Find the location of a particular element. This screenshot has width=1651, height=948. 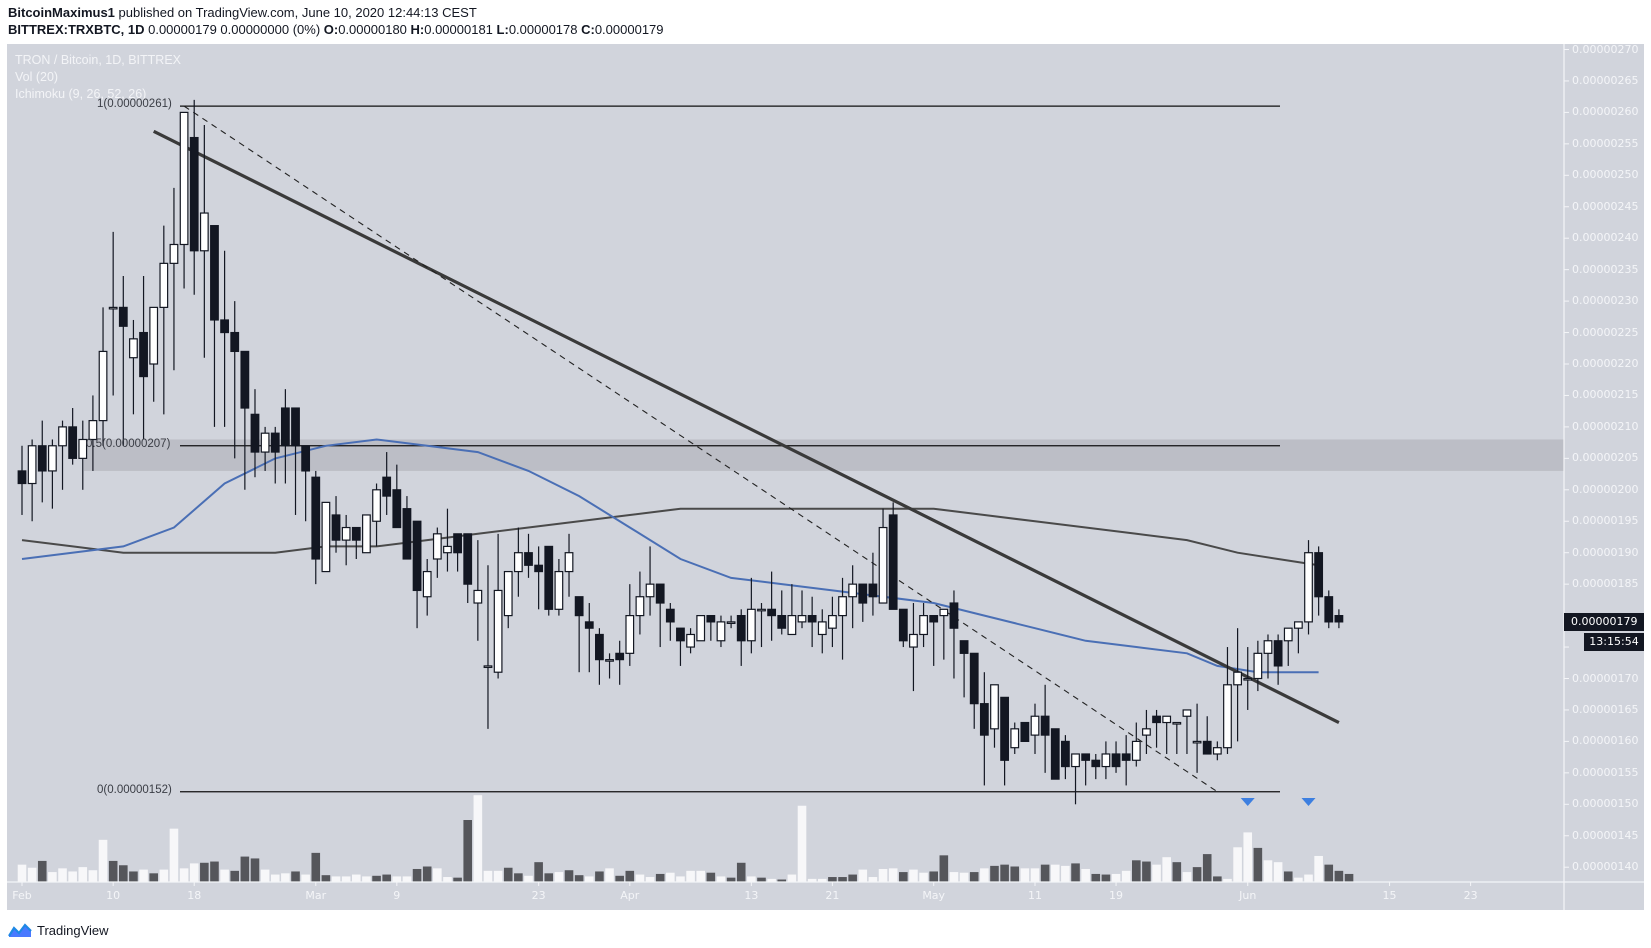

time-tick-label: 18 is located at coordinates (194, 895).